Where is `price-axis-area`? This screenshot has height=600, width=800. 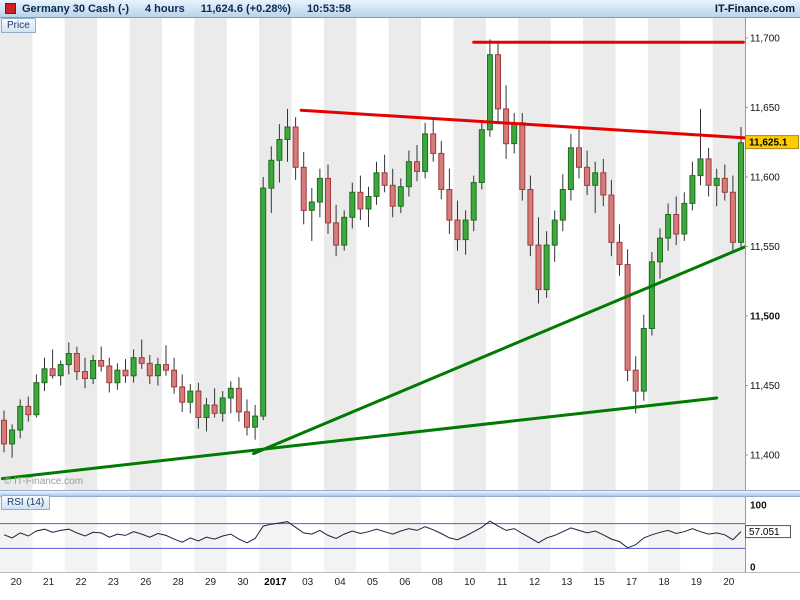 price-axis-area is located at coordinates (772, 254).